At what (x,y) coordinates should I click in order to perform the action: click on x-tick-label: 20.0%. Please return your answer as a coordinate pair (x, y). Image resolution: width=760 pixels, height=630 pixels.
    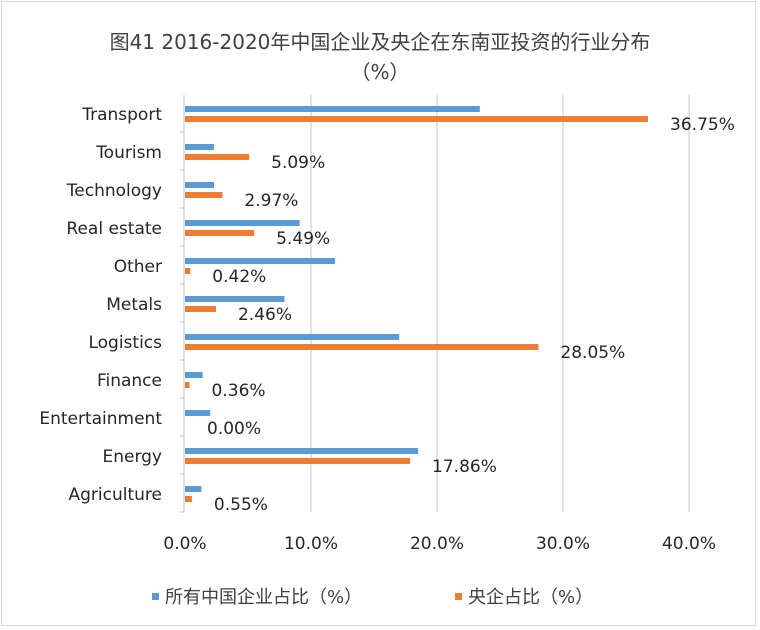
    Looking at the image, I should click on (437, 544).